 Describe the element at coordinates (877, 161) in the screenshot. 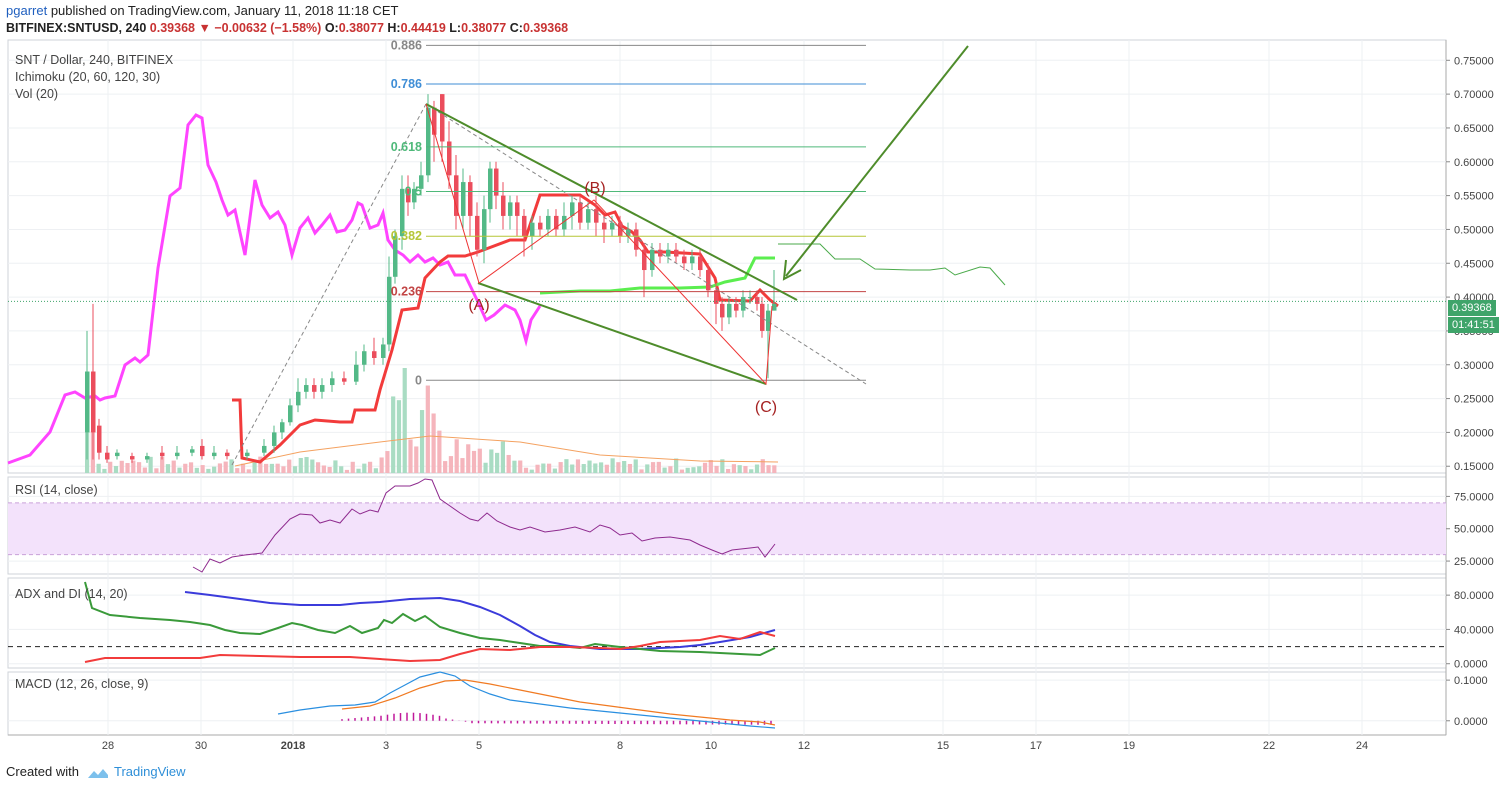

I see `forecast-arrow-shaft` at that location.